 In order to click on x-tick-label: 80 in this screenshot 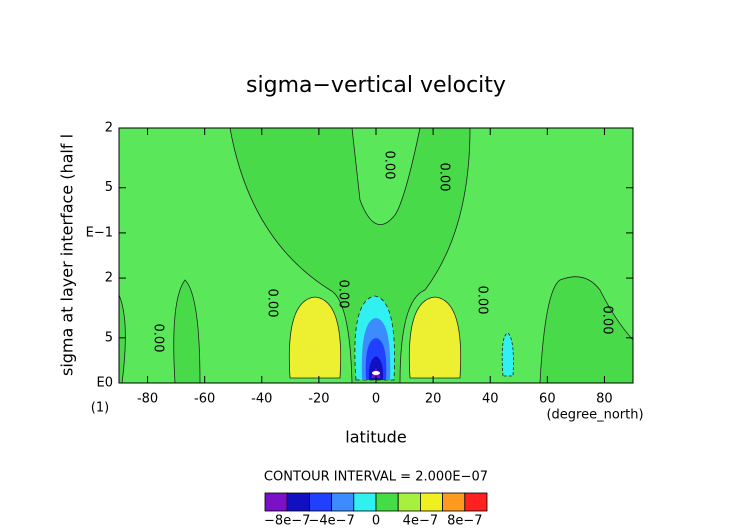, I will do `click(604, 399)`.